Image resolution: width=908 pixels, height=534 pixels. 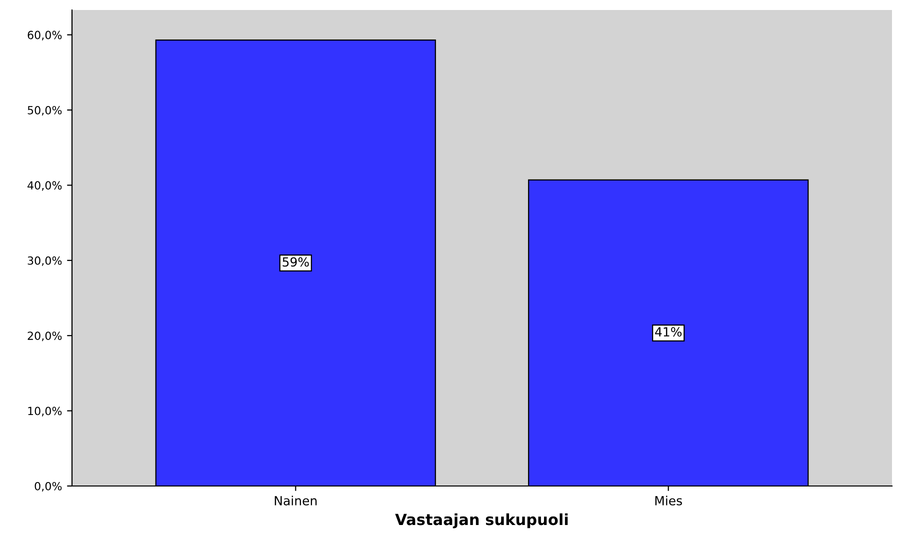 What do you see at coordinates (45, 186) in the screenshot?
I see `y-tick-label: 40,0%` at bounding box center [45, 186].